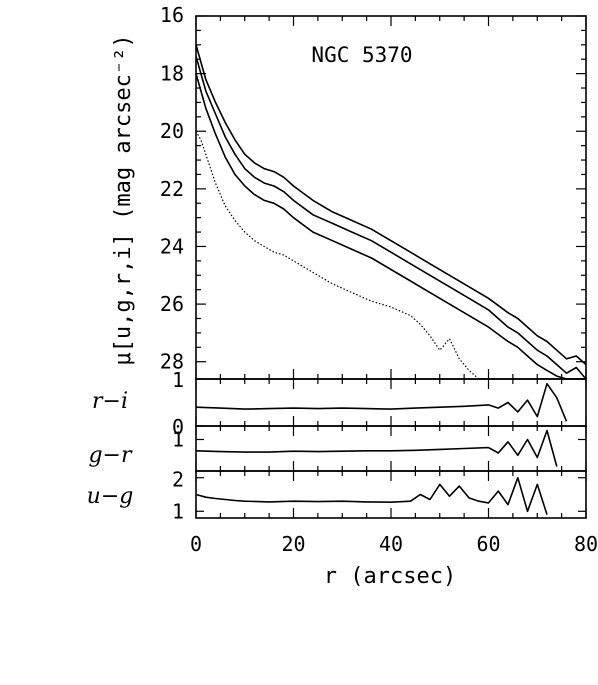  I want to click on y-tick-label-main: 28, so click(172, 362).